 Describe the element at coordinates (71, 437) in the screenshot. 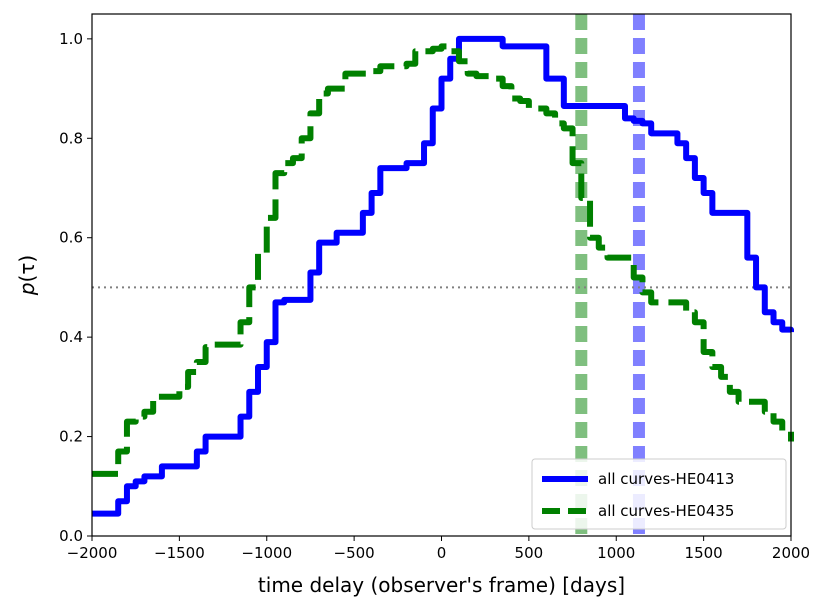

I see `y-tick-label: 0.2` at that location.